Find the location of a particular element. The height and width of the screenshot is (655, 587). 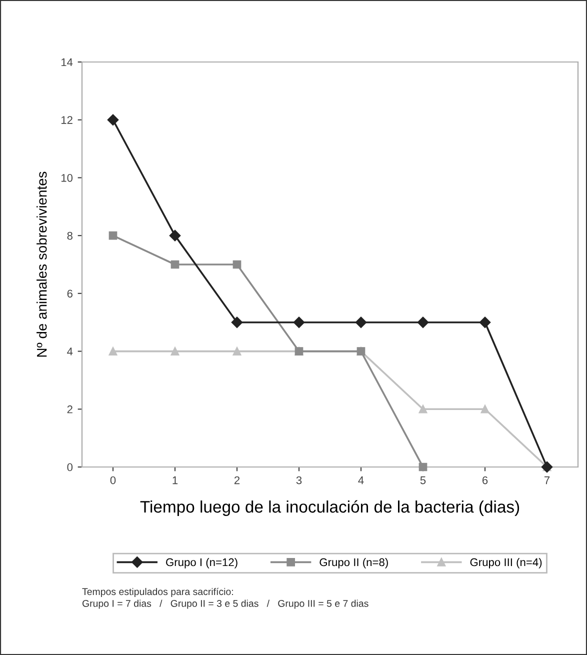

x-tick-label: 4 is located at coordinates (361, 480).